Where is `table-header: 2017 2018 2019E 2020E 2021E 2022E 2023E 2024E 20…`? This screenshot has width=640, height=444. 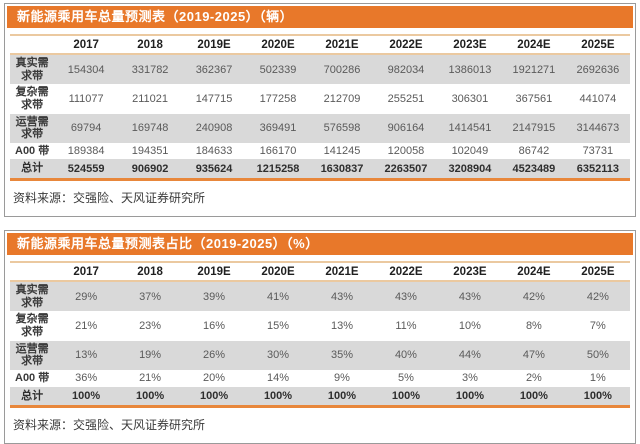
table-header: 2017 2018 2019E 2020E 2021E 2022E 2023E 2024E 20… is located at coordinates (320, 272).